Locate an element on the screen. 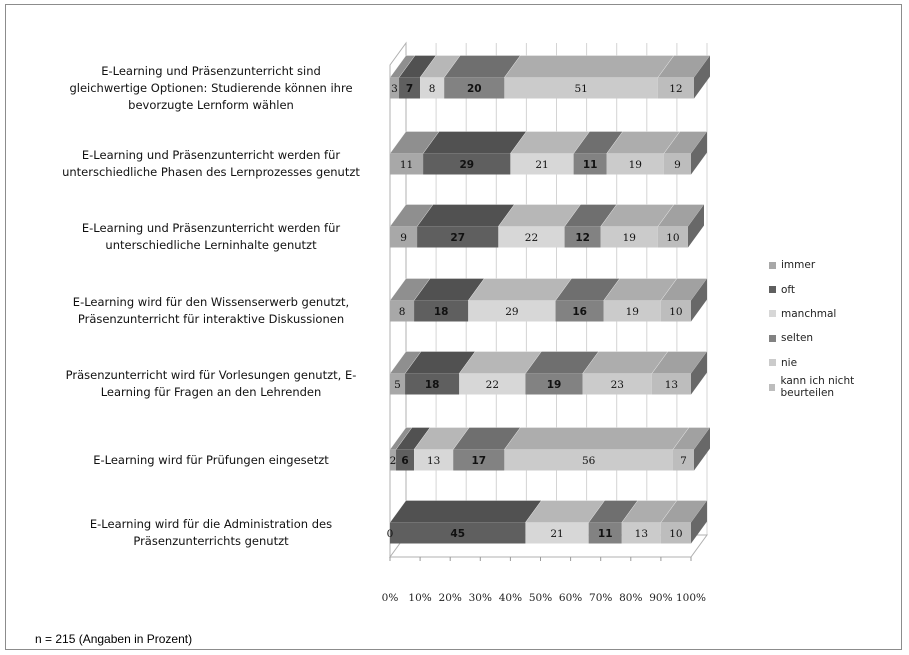 Image resolution: width=909 pixels, height=655 pixels. x-tick-label: 40% is located at coordinates (510, 598).